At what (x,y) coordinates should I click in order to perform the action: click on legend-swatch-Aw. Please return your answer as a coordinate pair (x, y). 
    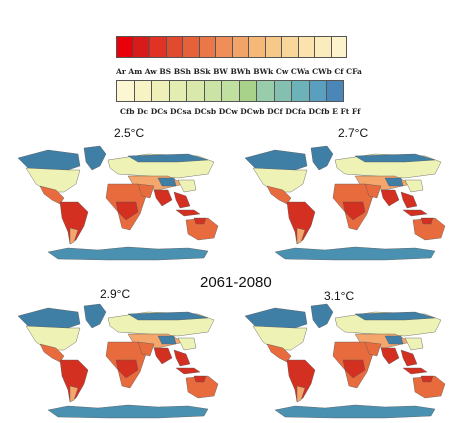
    Looking at the image, I should click on (157, 47).